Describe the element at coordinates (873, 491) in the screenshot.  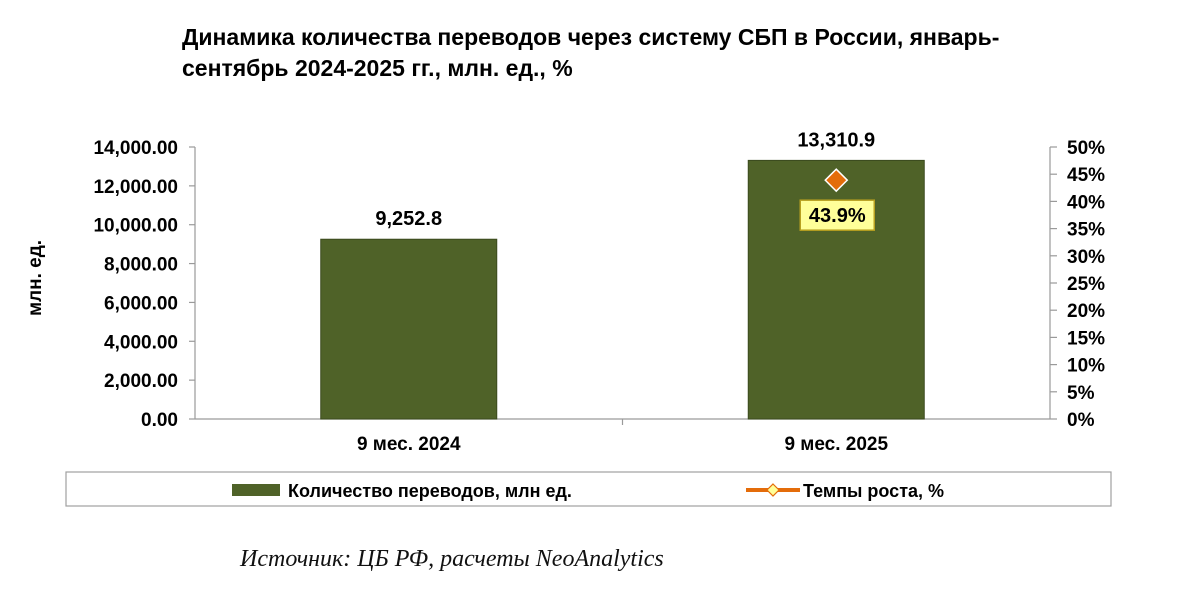
I see `legend-label-growth: Темпы роста, %` at that location.